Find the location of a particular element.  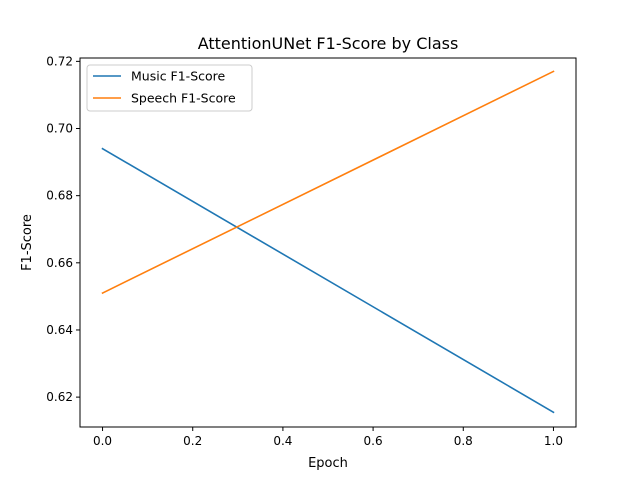

y-tick-label: 0.64 is located at coordinates (59, 330).